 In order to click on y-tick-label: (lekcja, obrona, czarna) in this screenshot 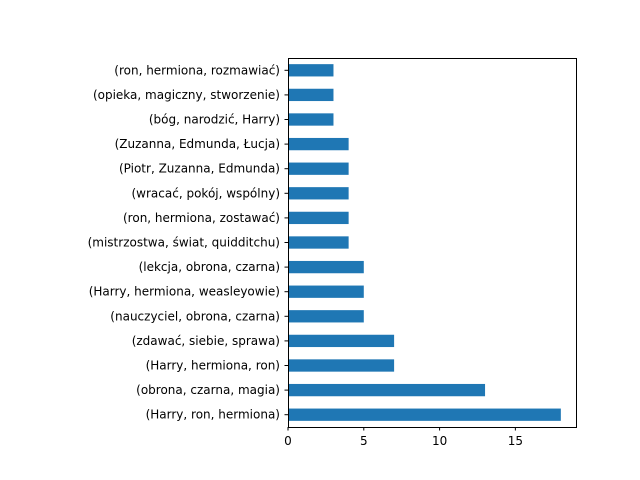, I will do `click(209, 267)`.